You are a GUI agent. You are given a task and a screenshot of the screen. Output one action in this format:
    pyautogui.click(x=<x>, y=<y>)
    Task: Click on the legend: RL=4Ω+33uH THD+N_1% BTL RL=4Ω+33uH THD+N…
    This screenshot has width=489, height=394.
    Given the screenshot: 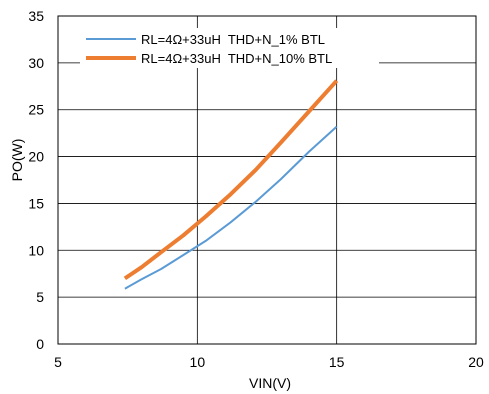 What is the action you would take?
    pyautogui.click(x=229, y=48)
    